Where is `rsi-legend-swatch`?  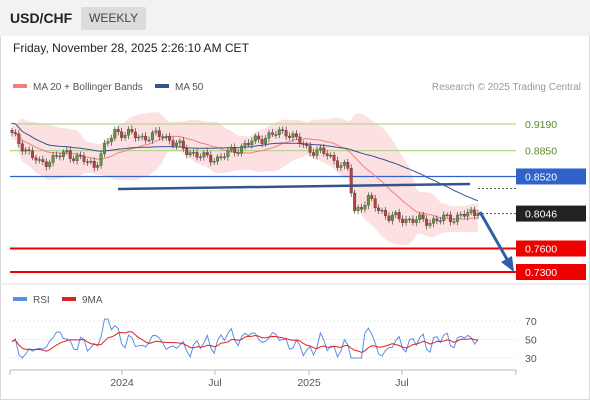
rsi-legend-swatch is located at coordinates (20, 299).